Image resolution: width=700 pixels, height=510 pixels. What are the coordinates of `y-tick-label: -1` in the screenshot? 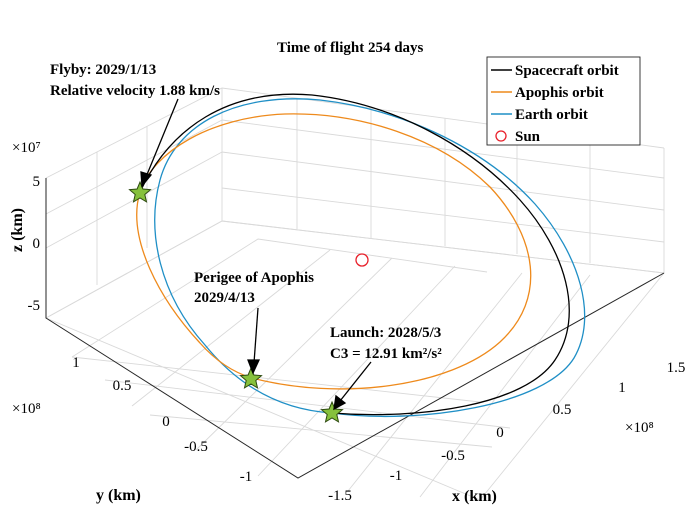 It's located at (246, 477).